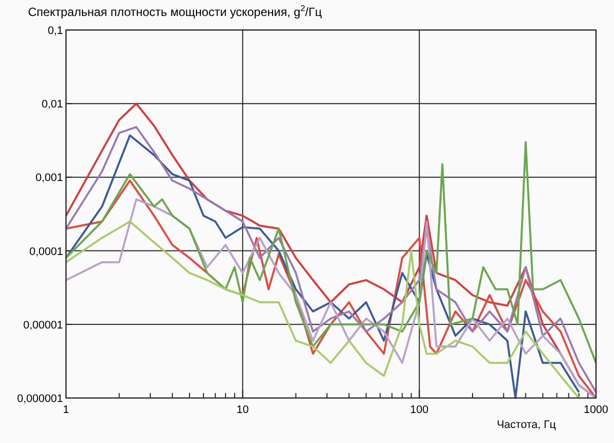  What do you see at coordinates (242, 410) in the screenshot?
I see `x-tick-label: 10` at bounding box center [242, 410].